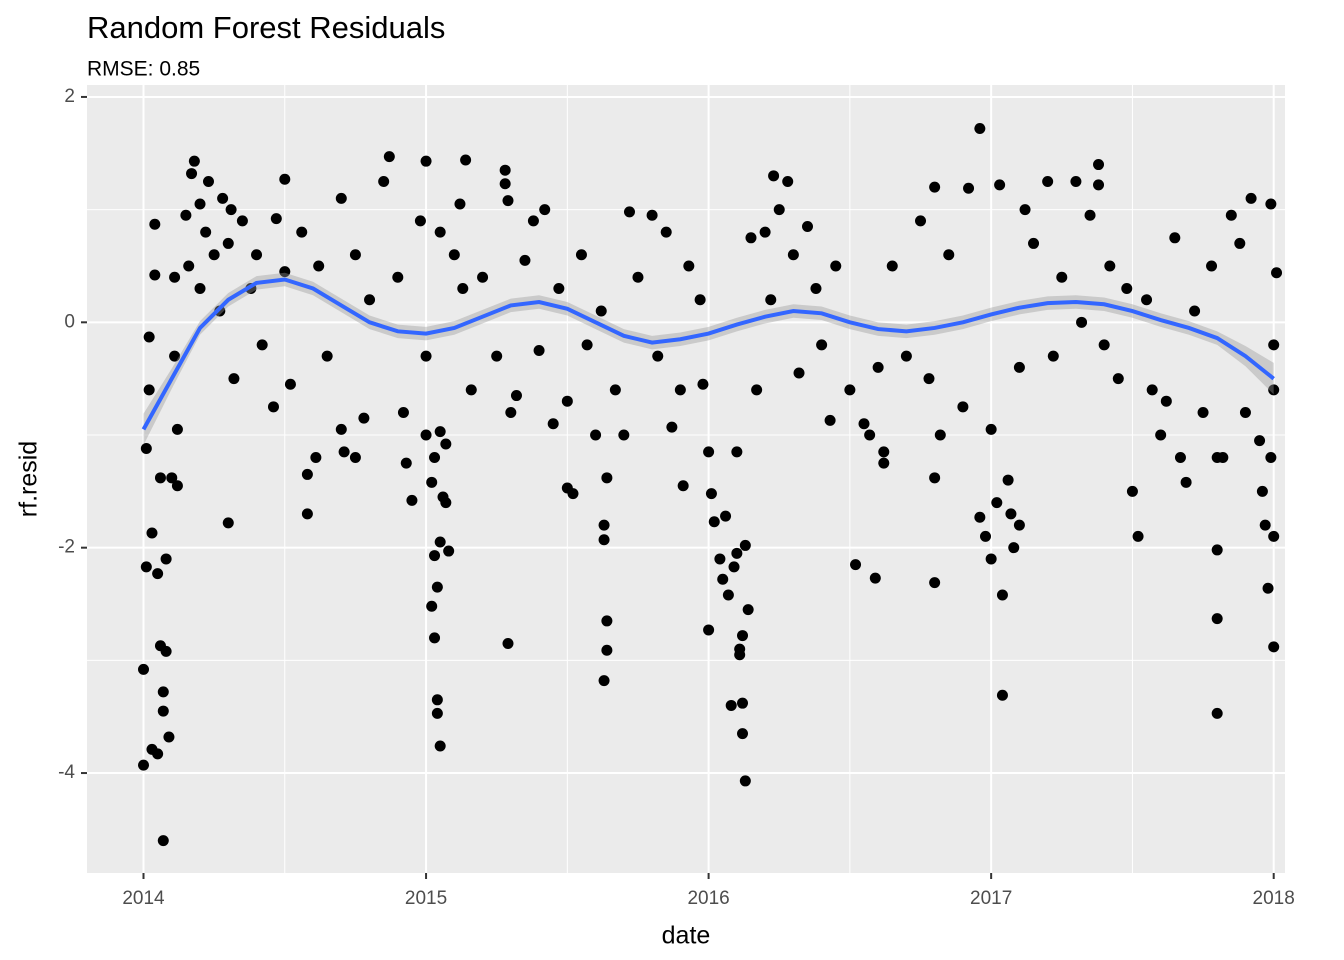  What do you see at coordinates (686, 936) in the screenshot?
I see `x-axis-title: date` at bounding box center [686, 936].